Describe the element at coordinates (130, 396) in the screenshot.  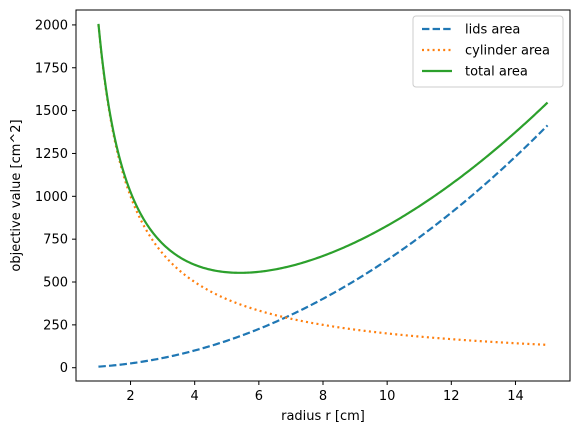
I see `x-tick-label: 2` at that location.